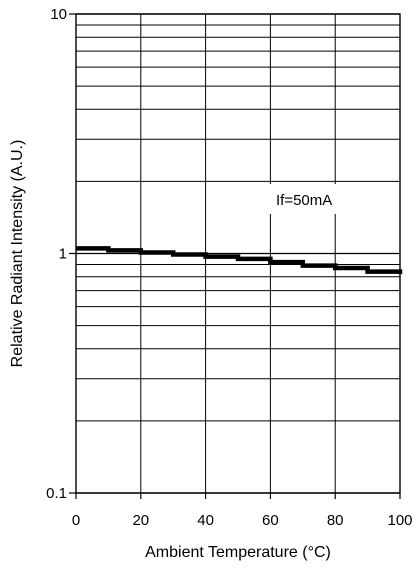  What do you see at coordinates (140, 520) in the screenshot?
I see `x-tick-label: 20` at bounding box center [140, 520].